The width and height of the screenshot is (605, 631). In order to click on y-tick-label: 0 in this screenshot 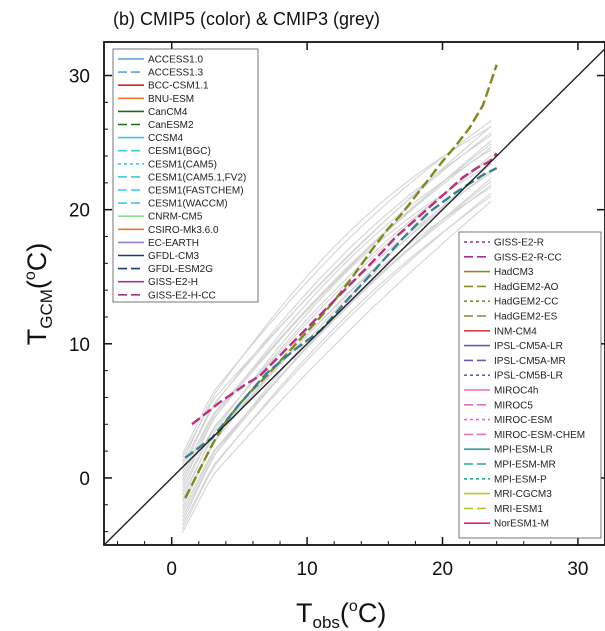, I will do `click(84, 479)`.